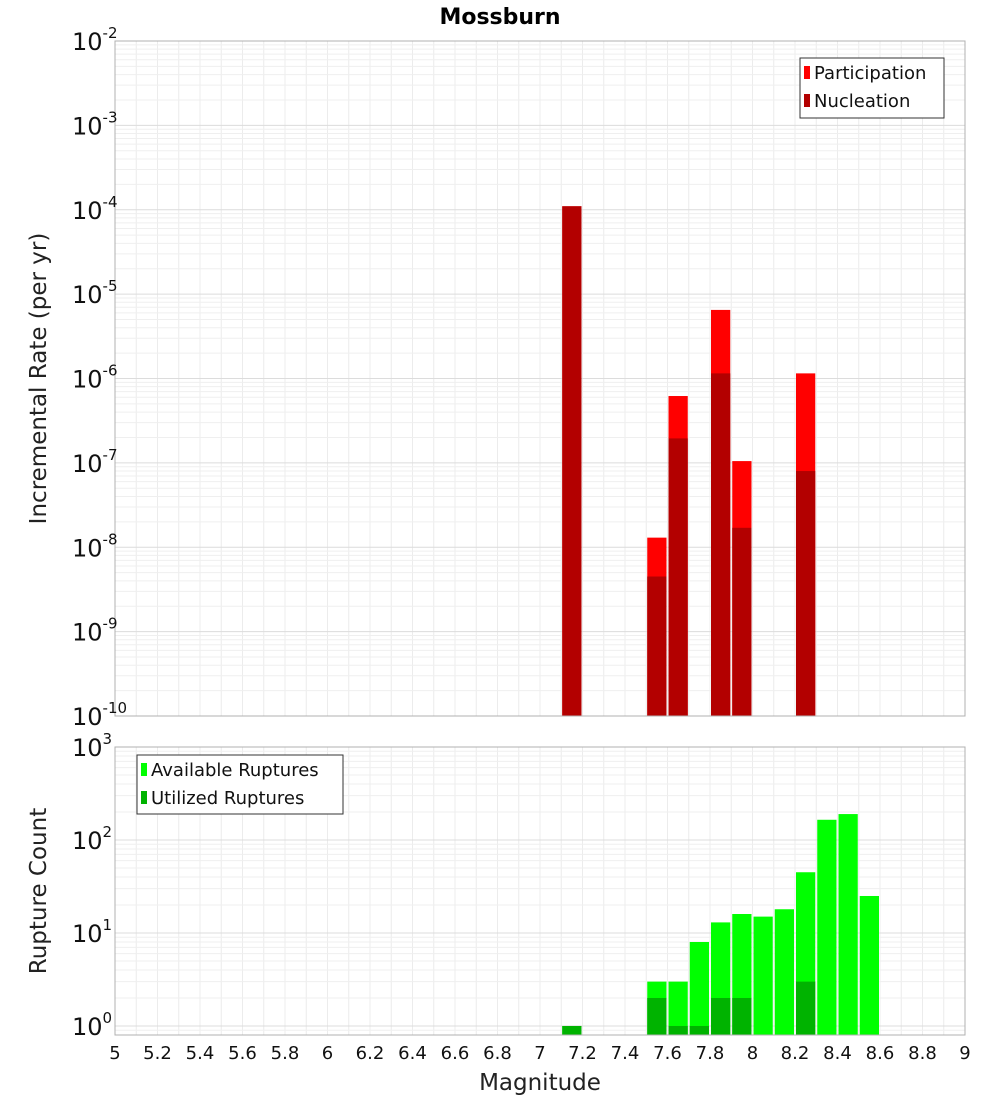 The width and height of the screenshot is (1000, 1100). What do you see at coordinates (95, 631) in the screenshot?
I see `y-tick-label: 10⁻⁹` at bounding box center [95, 631].